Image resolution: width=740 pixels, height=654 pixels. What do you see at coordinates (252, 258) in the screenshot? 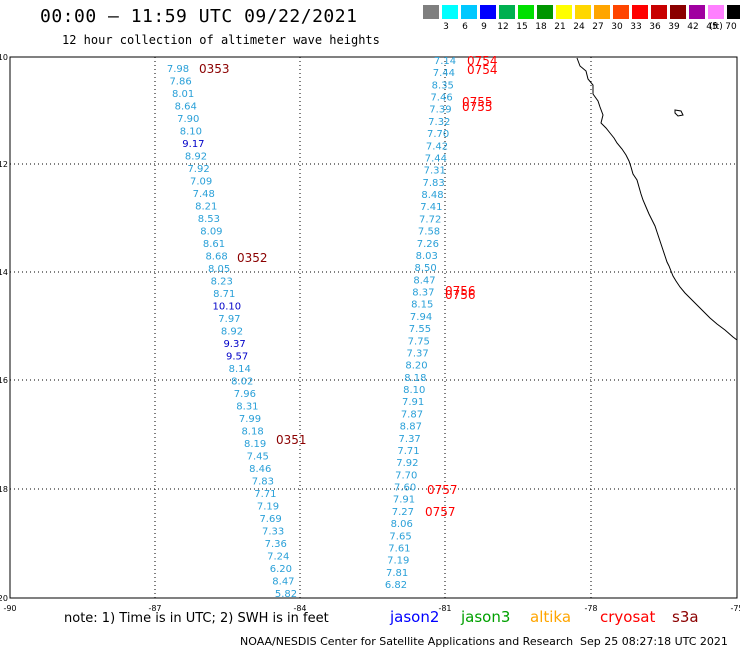
I see `pass-time-label: 0352` at bounding box center [252, 258].